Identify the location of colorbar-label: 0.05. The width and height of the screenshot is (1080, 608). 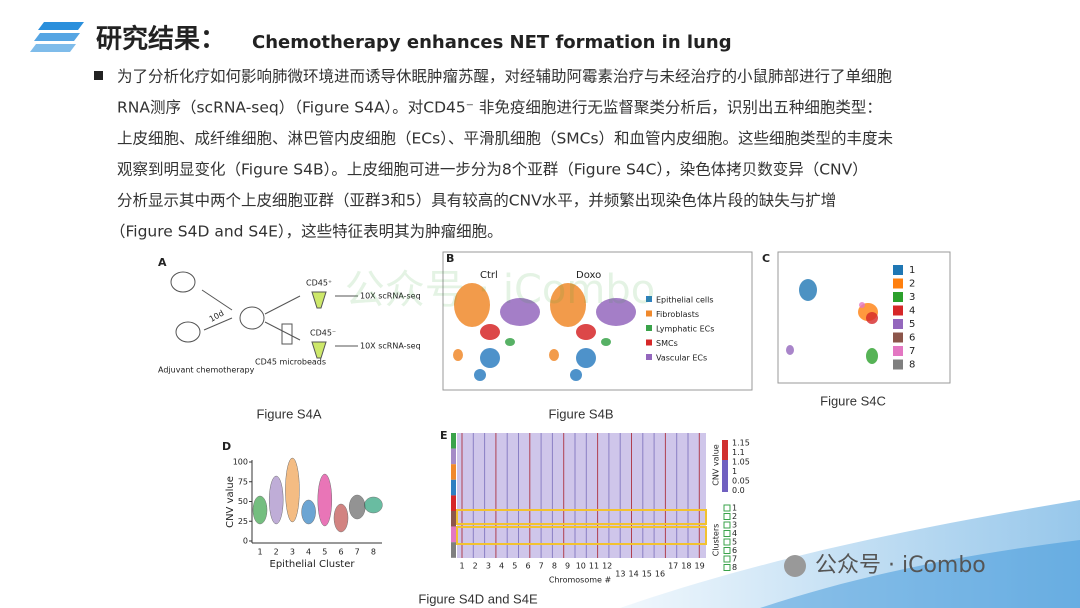
(741, 481).